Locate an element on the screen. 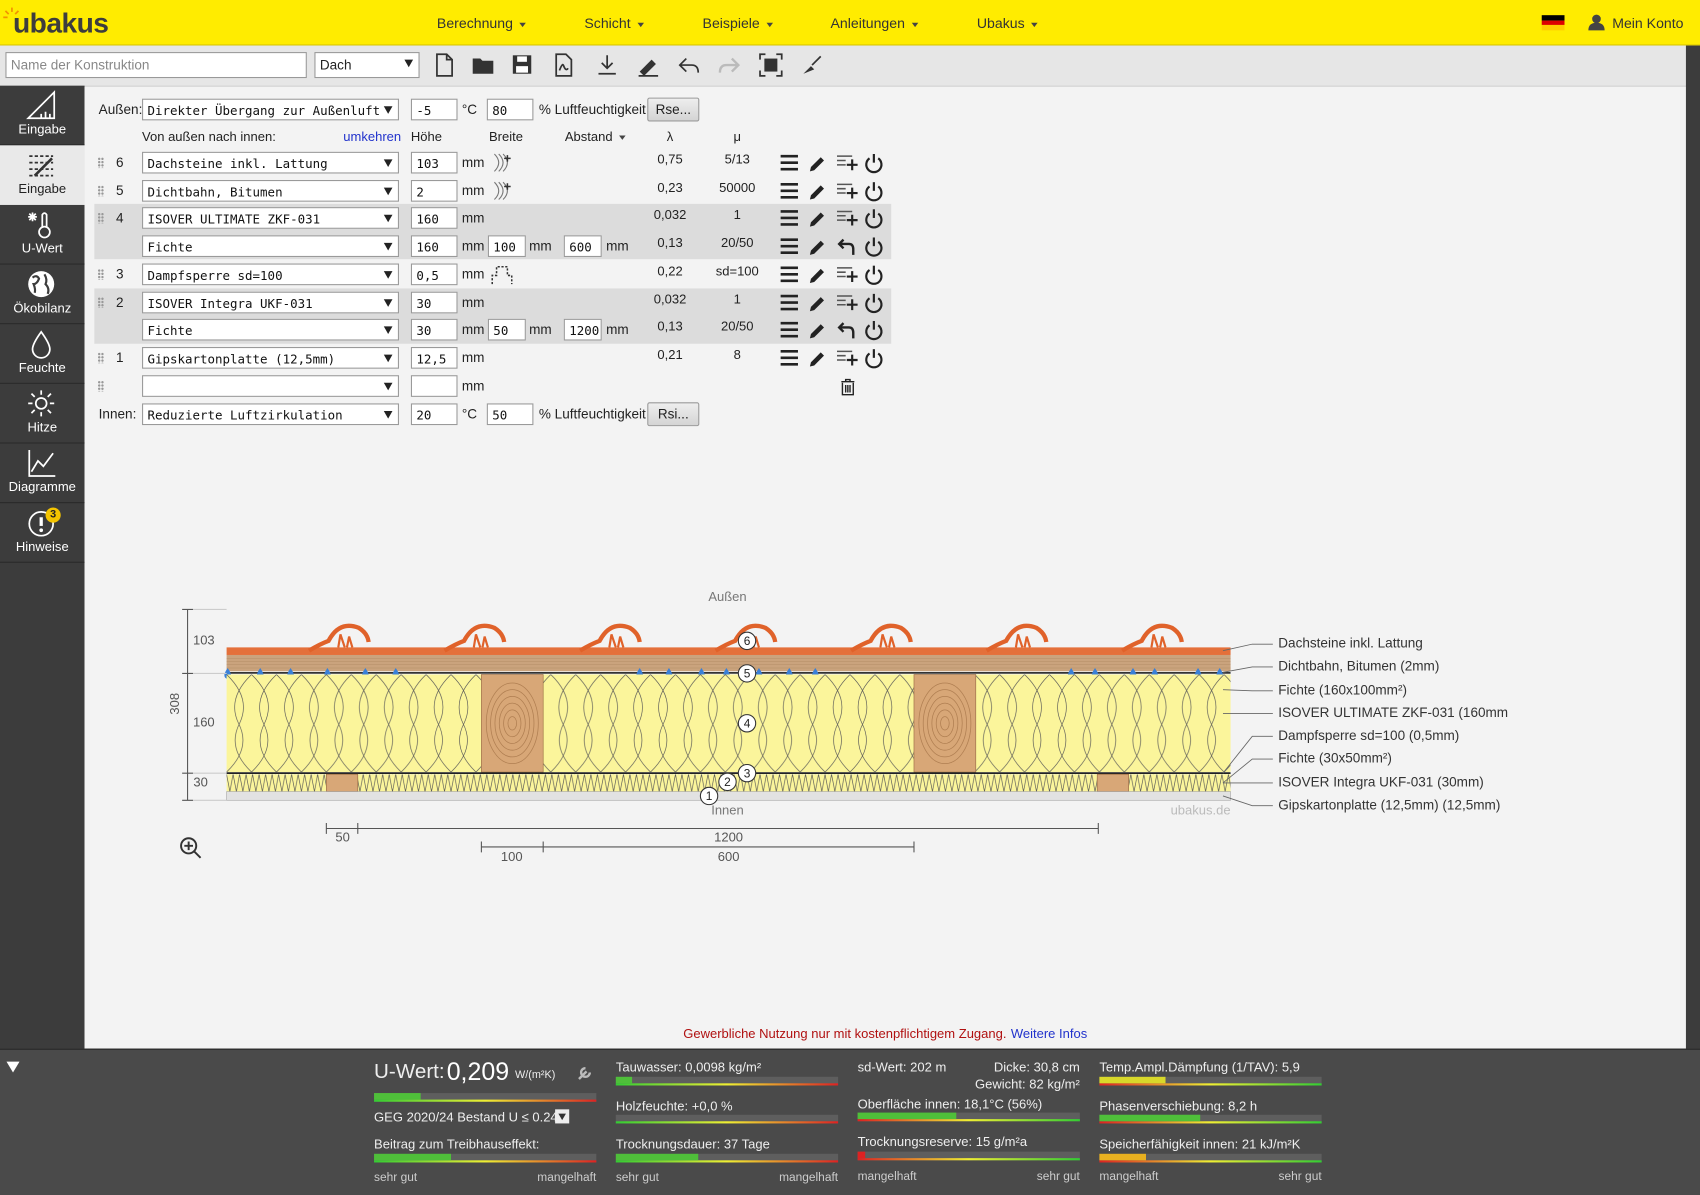 This screenshot has width=1700, height=1195. reverse-link: umkehren is located at coordinates (372, 137).